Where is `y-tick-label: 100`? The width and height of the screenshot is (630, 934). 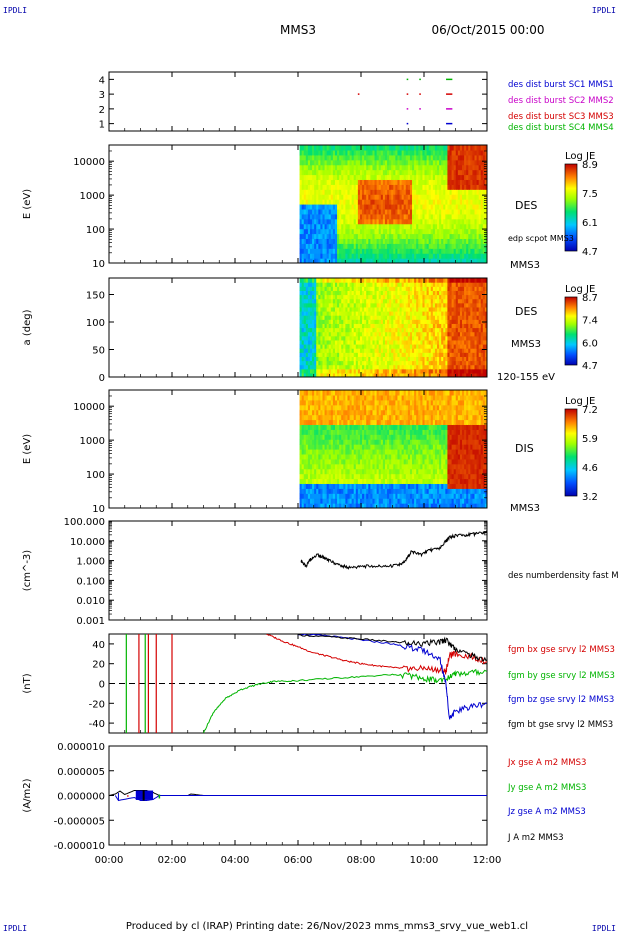
y-tick-label: 100 is located at coordinates (95, 230).